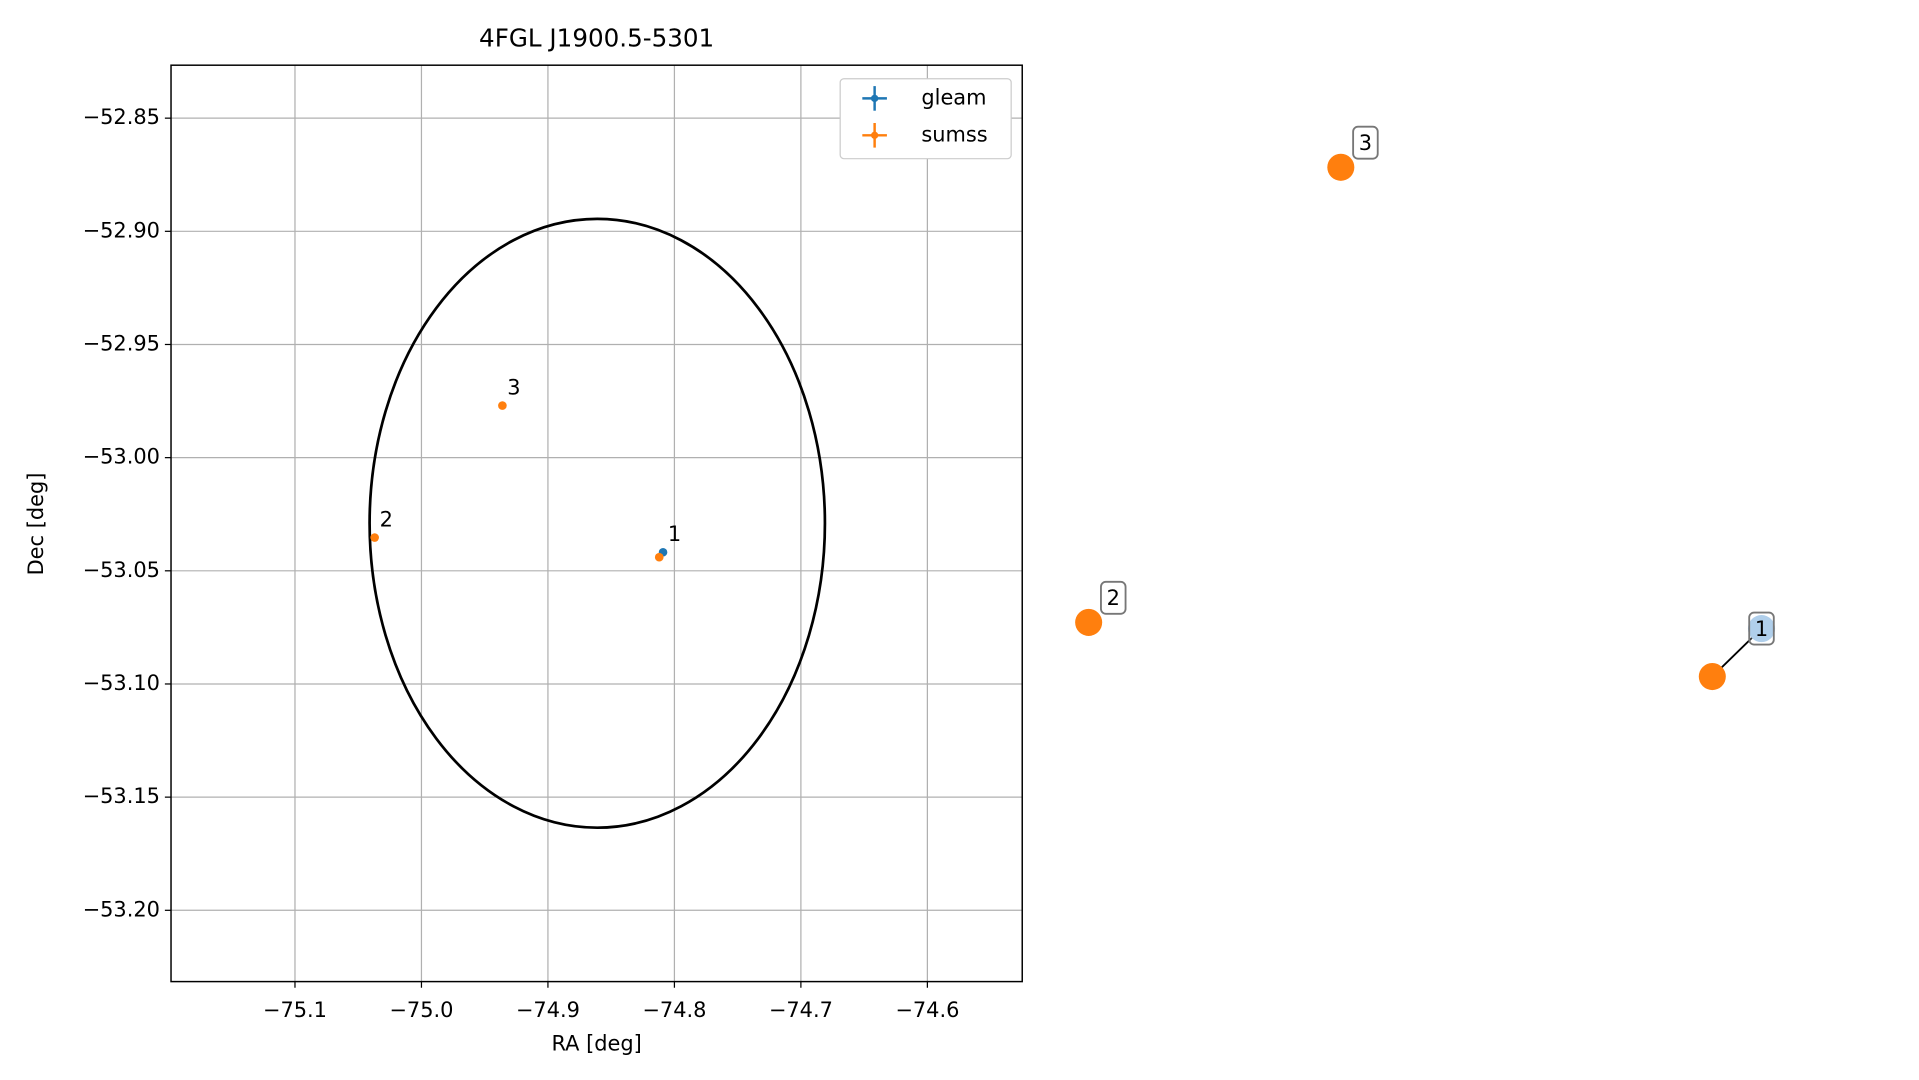 This screenshot has width=1919, height=1080. What do you see at coordinates (121, 683) in the screenshot?
I see `y-tick-label: −53.10` at bounding box center [121, 683].